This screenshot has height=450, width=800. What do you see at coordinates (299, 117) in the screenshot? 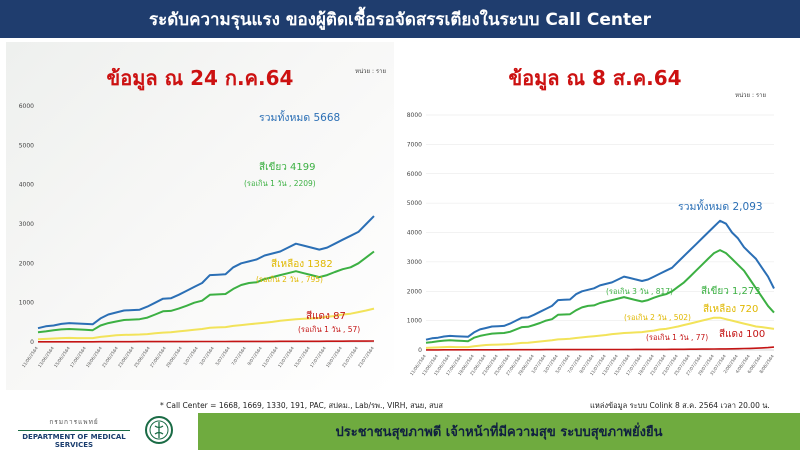
I see `annotation-total: รวมทั้งหมด 5668` at bounding box center [299, 117].